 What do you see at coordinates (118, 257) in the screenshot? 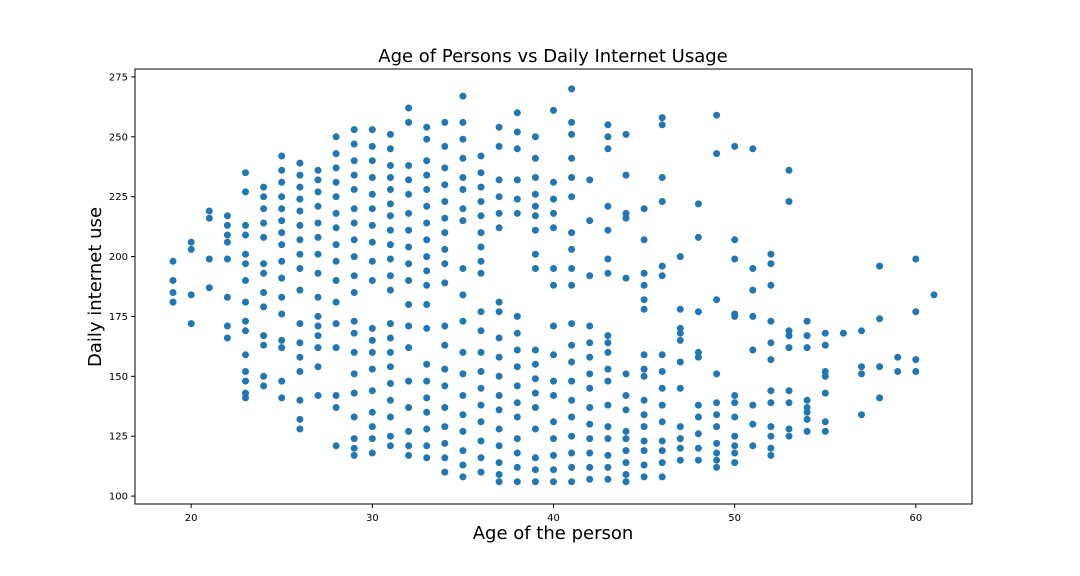
I see `y-tick-label: 200` at bounding box center [118, 257].